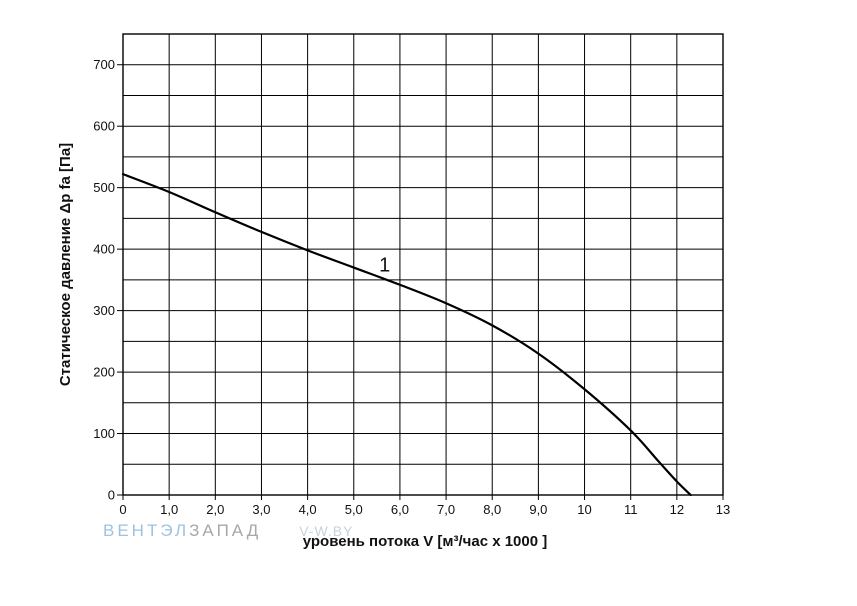 This screenshot has height=606, width=857. Describe the element at coordinates (400, 509) in the screenshot. I see `x-tick-label: 6,0` at that location.